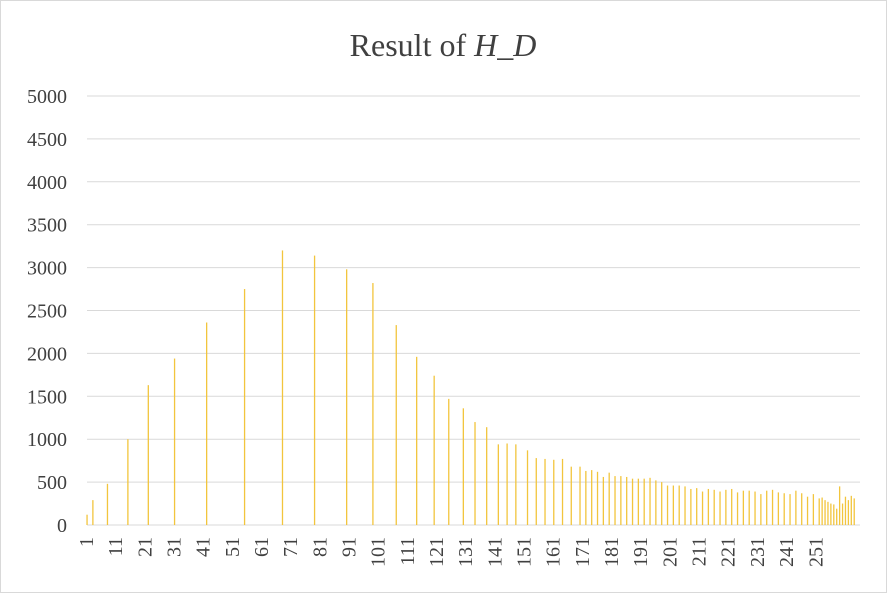 The height and width of the screenshot is (593, 887). Describe the element at coordinates (47, 183) in the screenshot. I see `y-tick-label: 4000` at that location.